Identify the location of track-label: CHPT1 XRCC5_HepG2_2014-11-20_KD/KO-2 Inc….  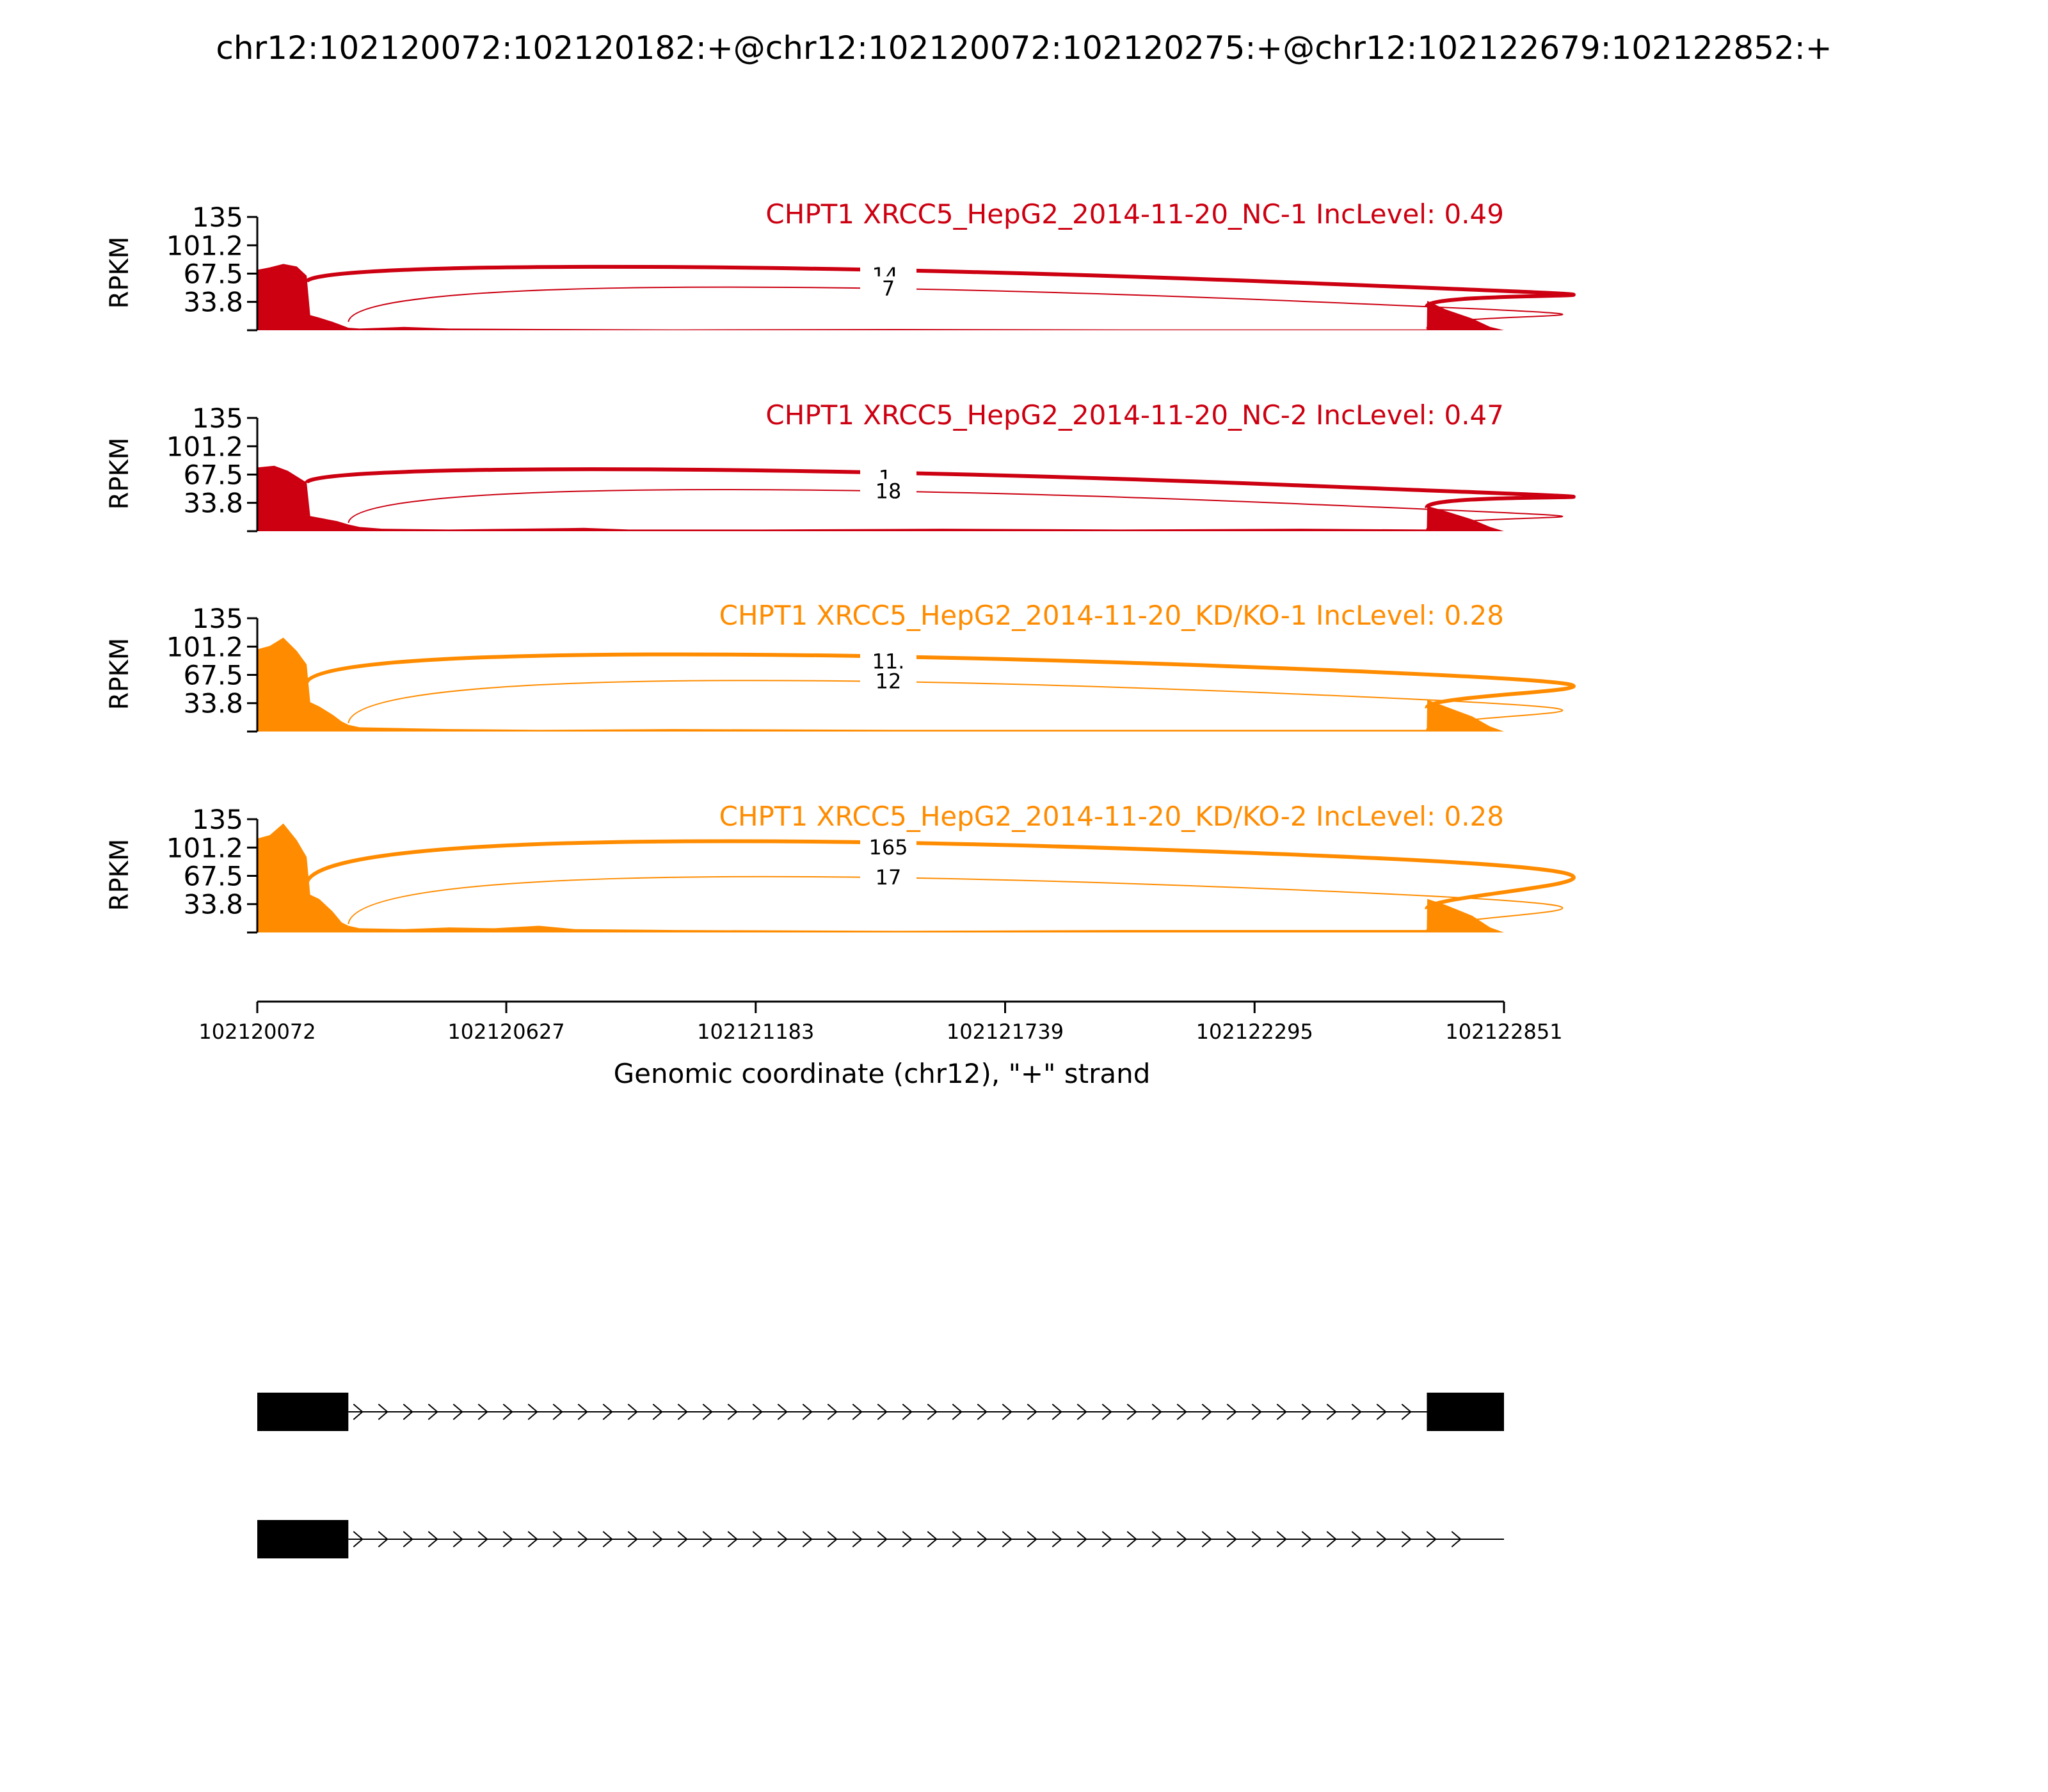
(1111, 816).